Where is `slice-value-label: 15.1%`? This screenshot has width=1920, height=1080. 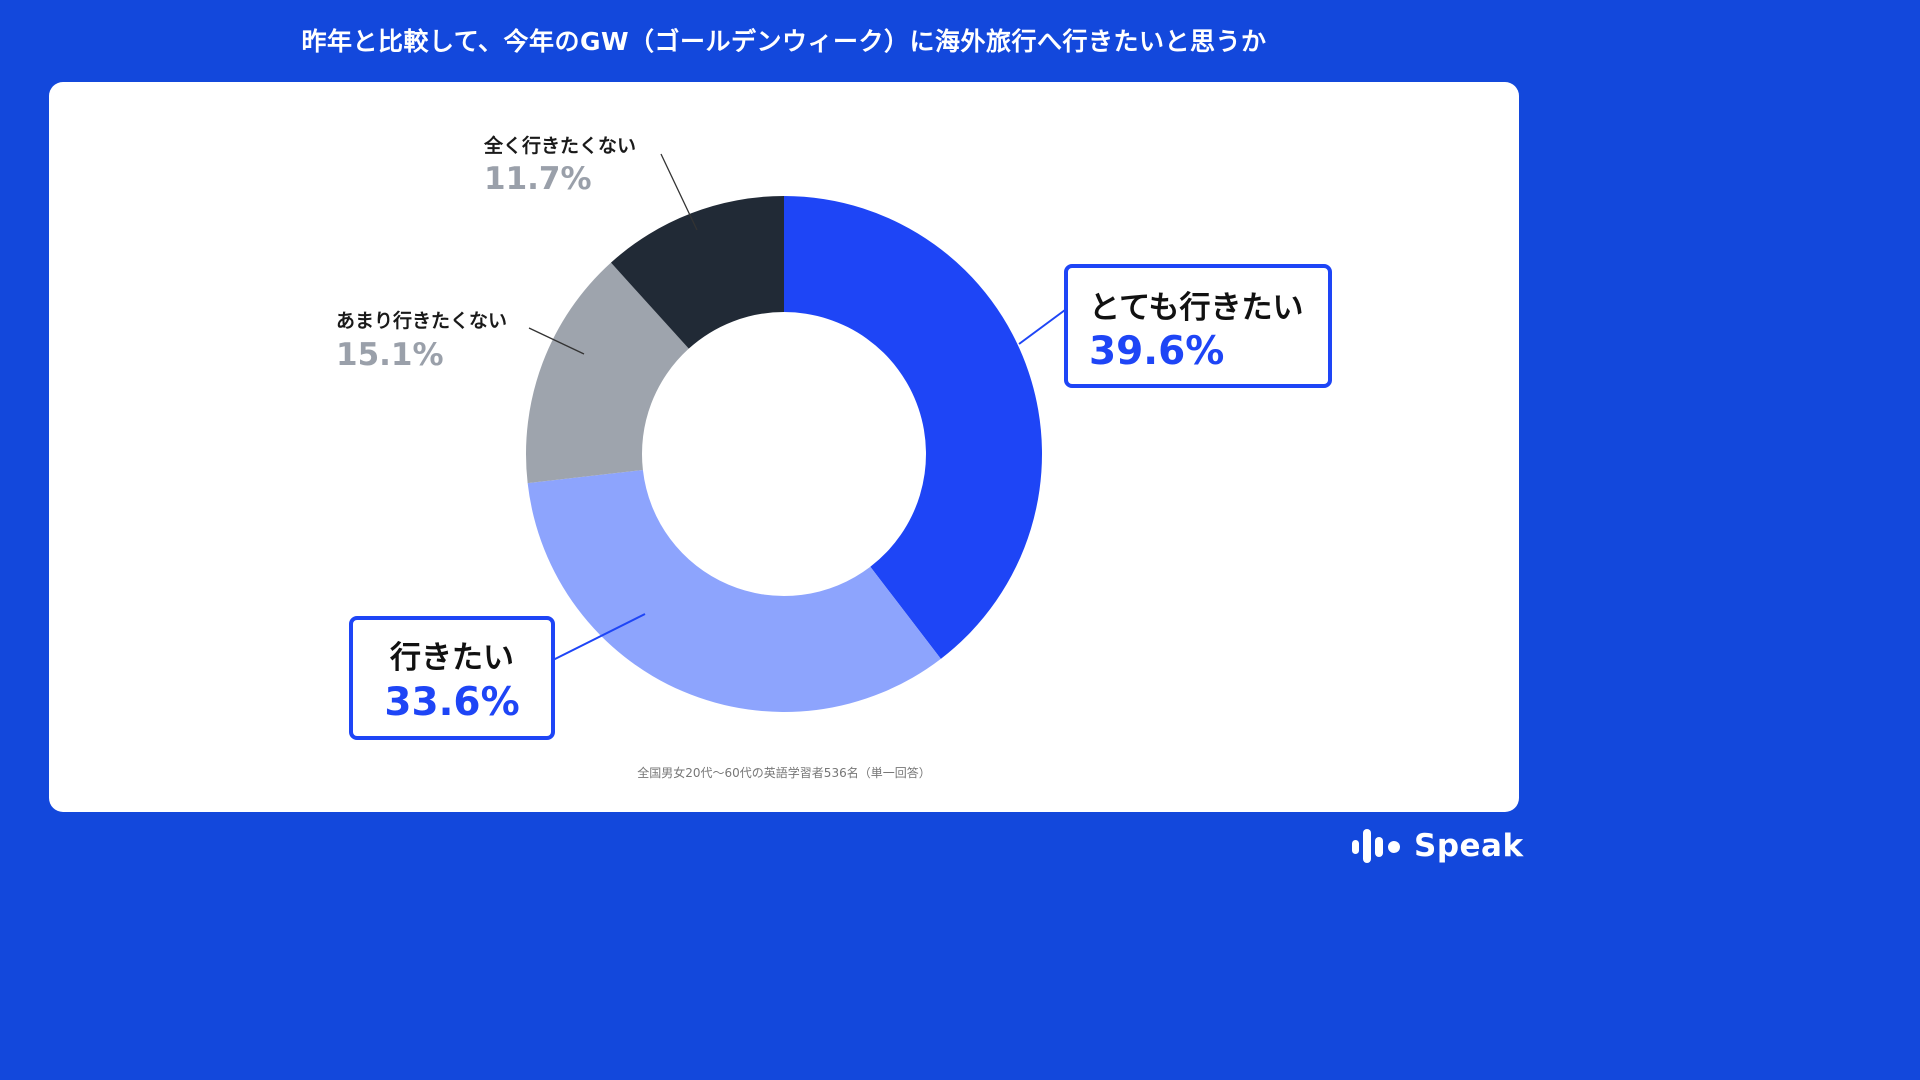
slice-value-label: 15.1% is located at coordinates (390, 355).